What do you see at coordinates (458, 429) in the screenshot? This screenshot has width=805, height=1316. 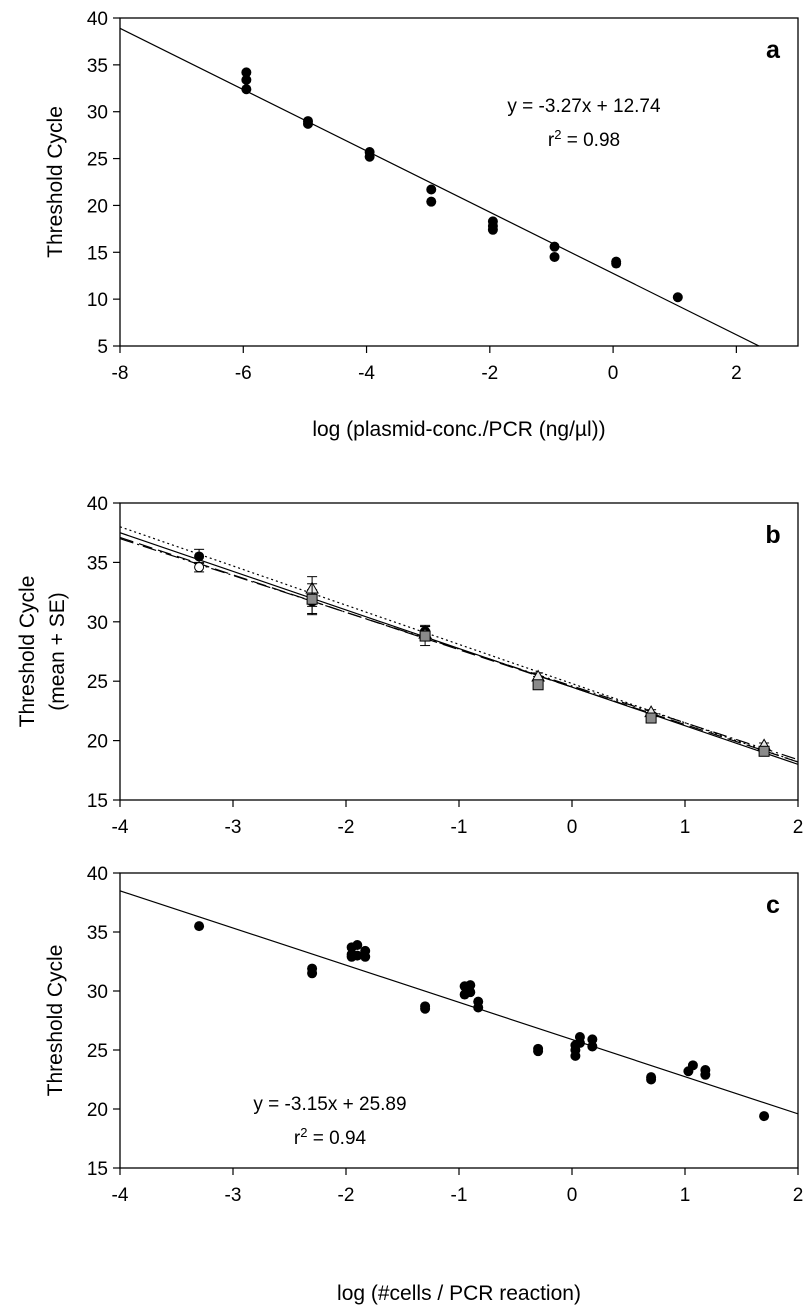 I see `x-axis-label: log (plasmid-conc./PCR (ng/µl))` at bounding box center [458, 429].